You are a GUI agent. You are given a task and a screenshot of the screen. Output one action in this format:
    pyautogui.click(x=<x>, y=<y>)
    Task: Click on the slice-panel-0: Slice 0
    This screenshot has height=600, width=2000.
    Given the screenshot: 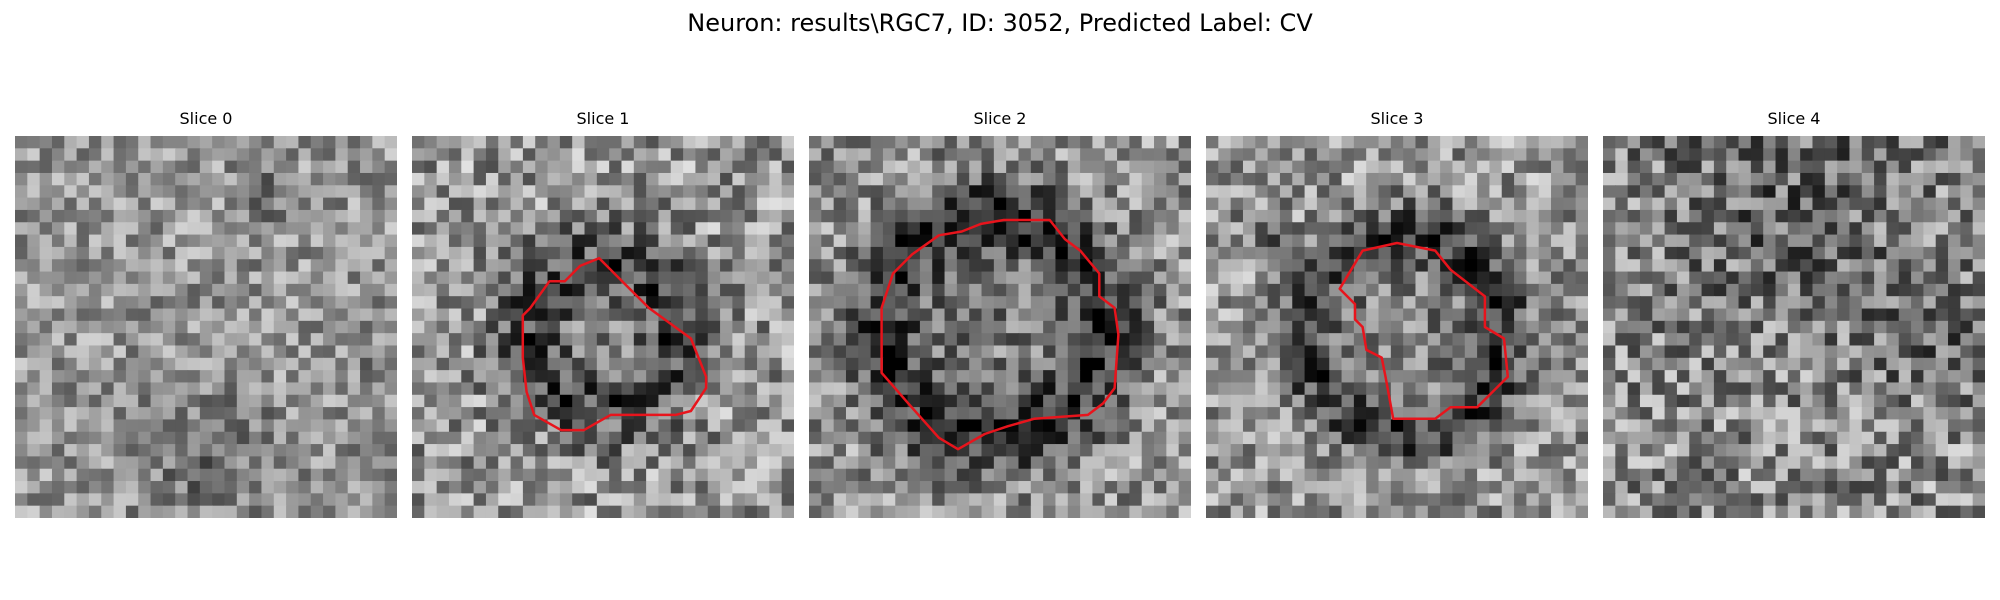 What is the action you would take?
    pyautogui.click(x=206, y=313)
    